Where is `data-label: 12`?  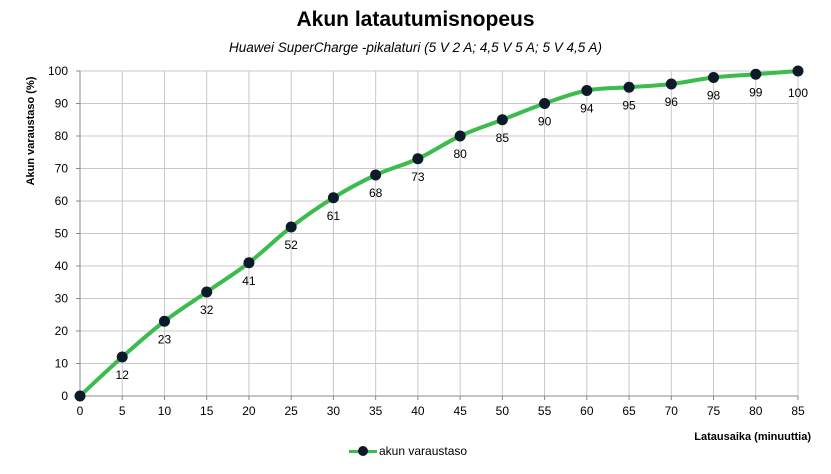
data-label: 12 is located at coordinates (123, 375).